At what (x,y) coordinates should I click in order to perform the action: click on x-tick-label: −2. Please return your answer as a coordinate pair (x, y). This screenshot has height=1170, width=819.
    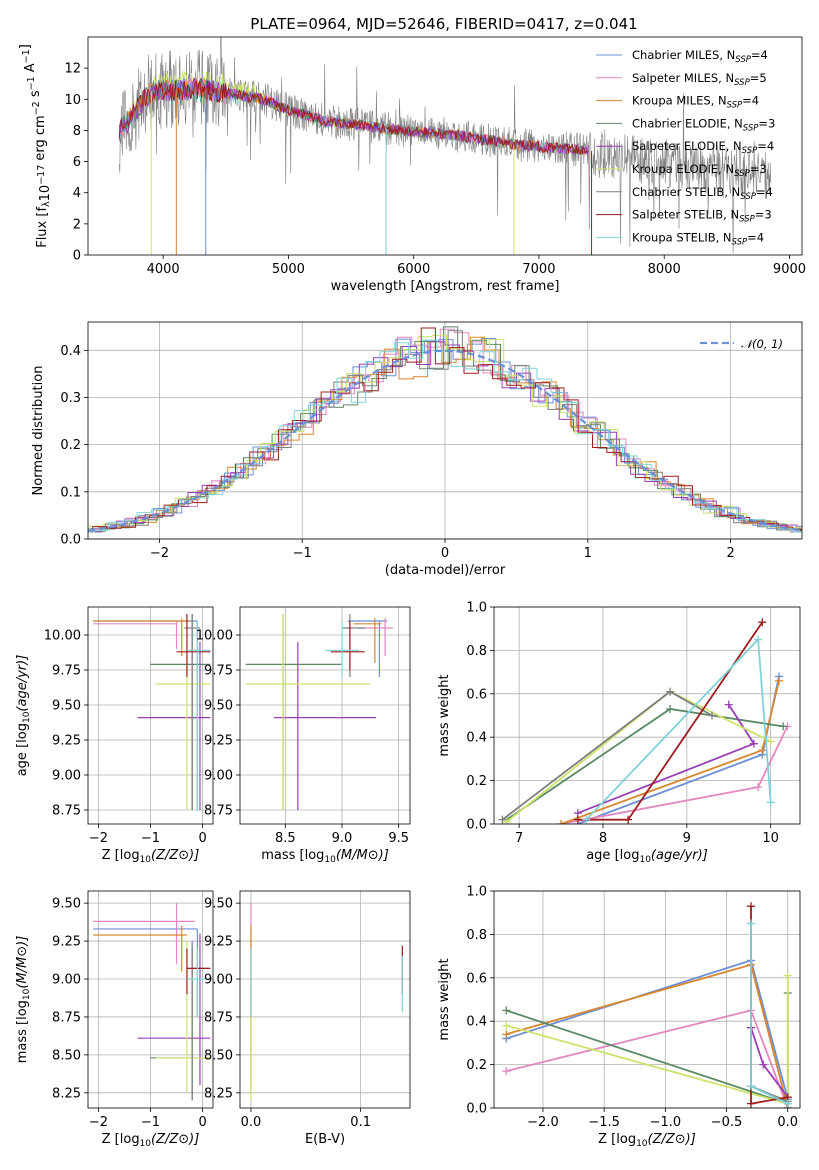
    Looking at the image, I should click on (98, 1122).